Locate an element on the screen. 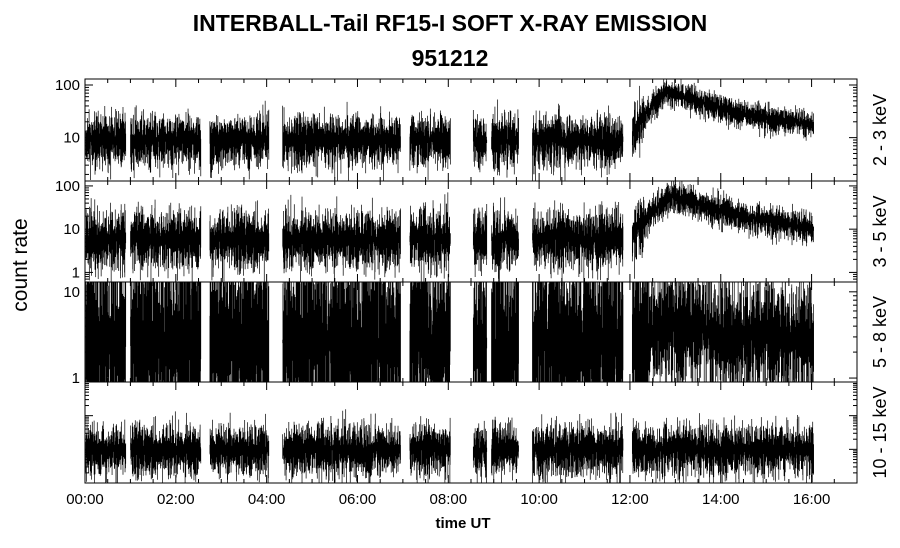 Image resolution: width=900 pixels, height=548 pixels. chart-subtitle: 951212 is located at coordinates (450, 58).